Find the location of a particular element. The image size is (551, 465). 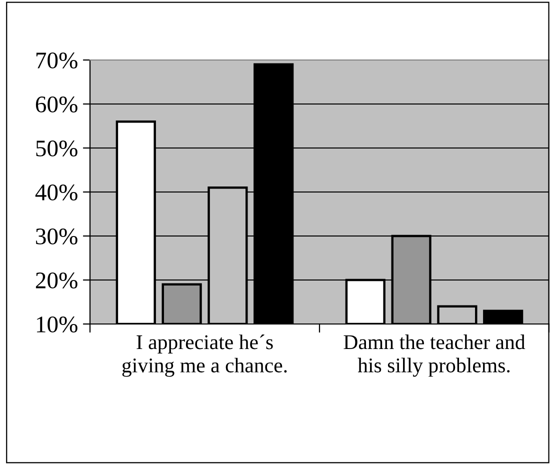

y-tick-label: 30% is located at coordinates (57, 236).